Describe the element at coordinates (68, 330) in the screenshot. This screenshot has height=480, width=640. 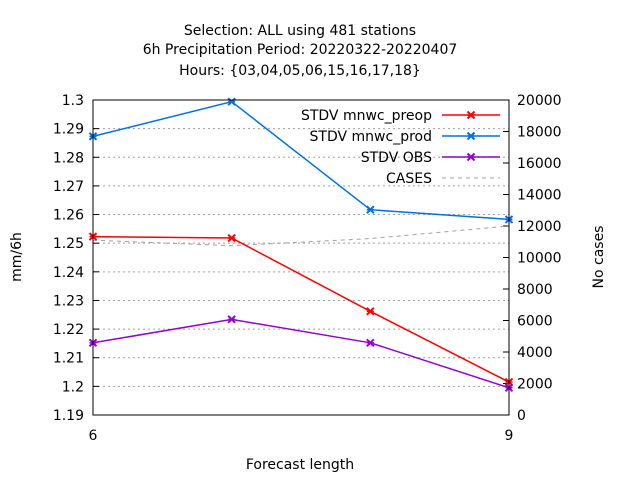
I see `y-tick-label: 1.22` at that location.